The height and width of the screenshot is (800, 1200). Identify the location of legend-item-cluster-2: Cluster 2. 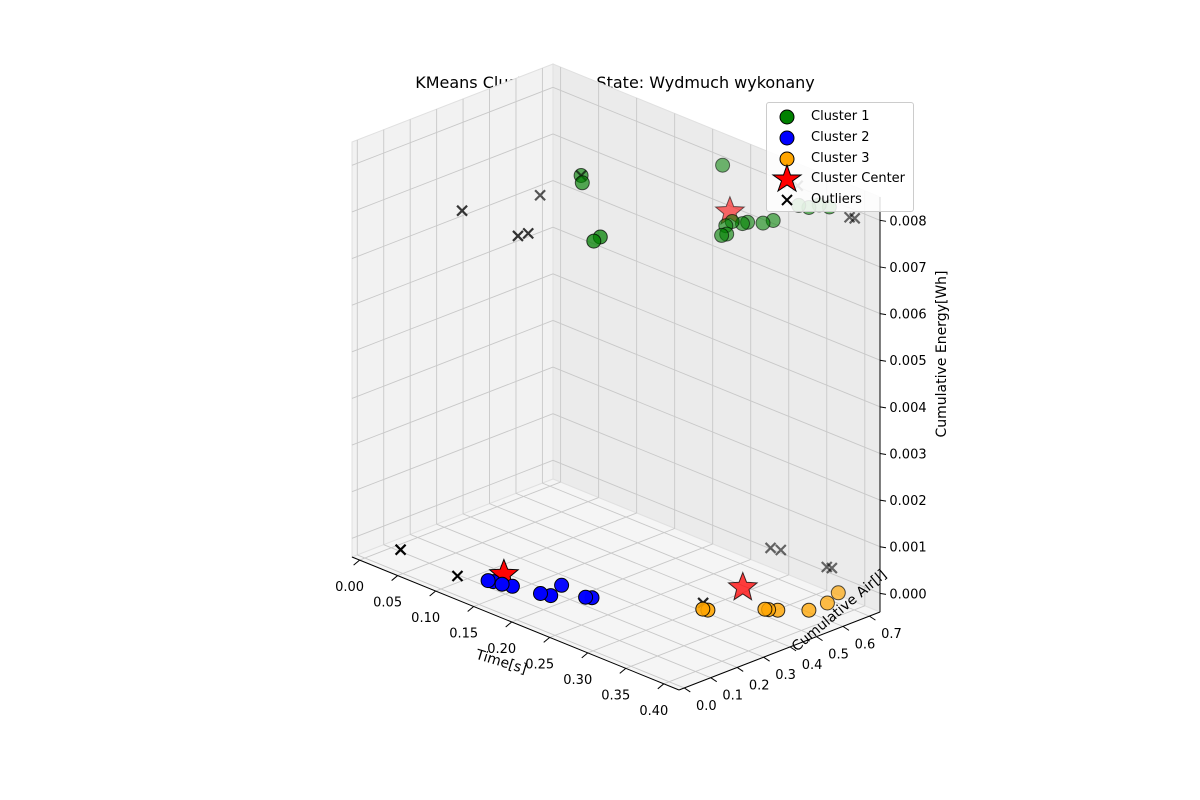
(840, 138).